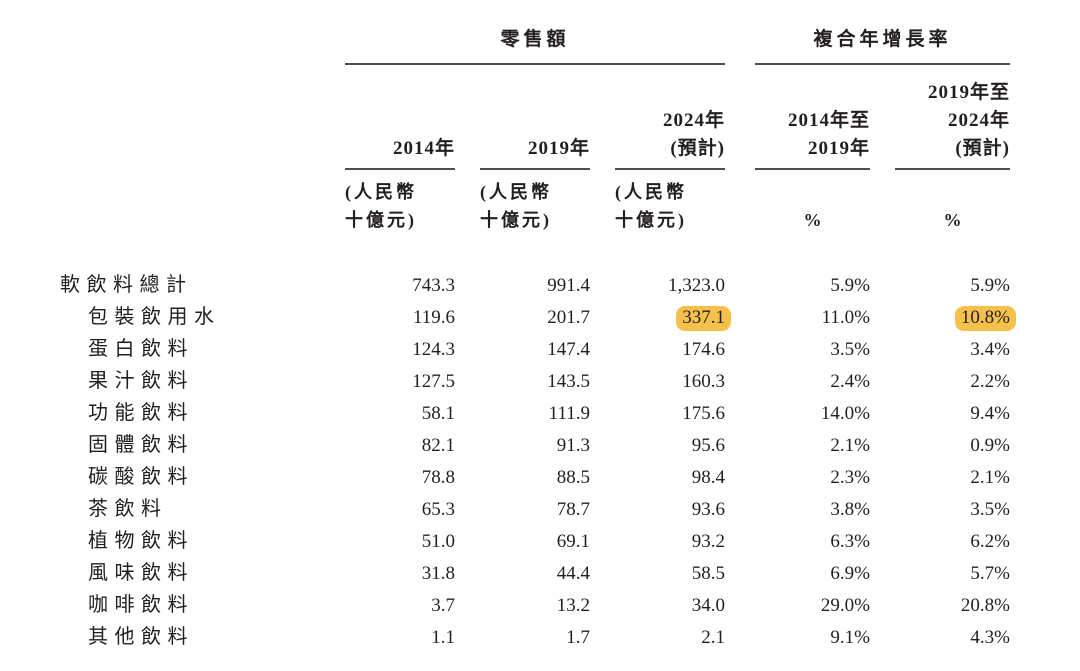 The image size is (1080, 671). I want to click on cell-value: 991.4, so click(568, 285).